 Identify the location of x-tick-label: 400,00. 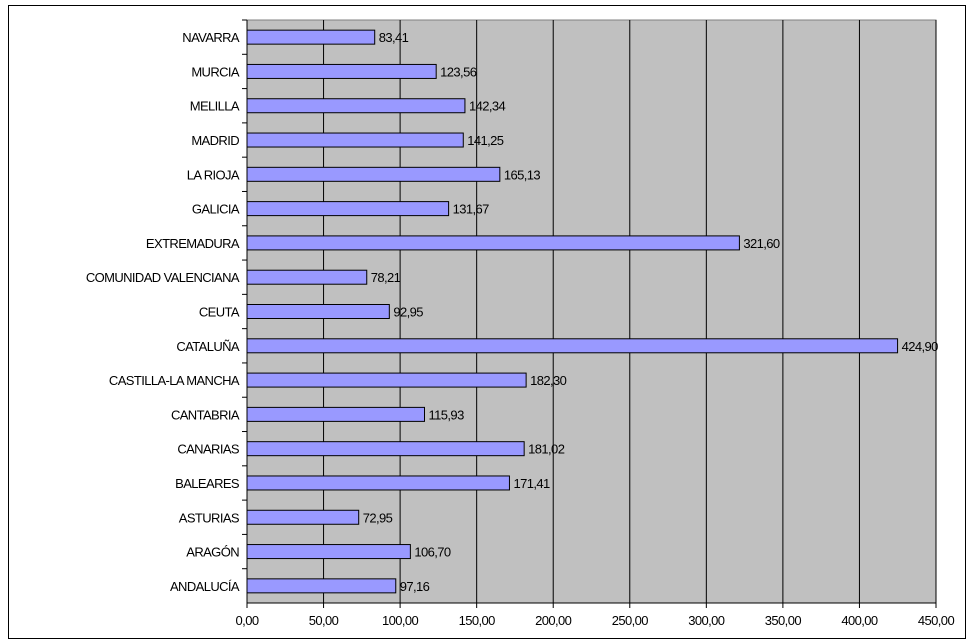
(859, 620).